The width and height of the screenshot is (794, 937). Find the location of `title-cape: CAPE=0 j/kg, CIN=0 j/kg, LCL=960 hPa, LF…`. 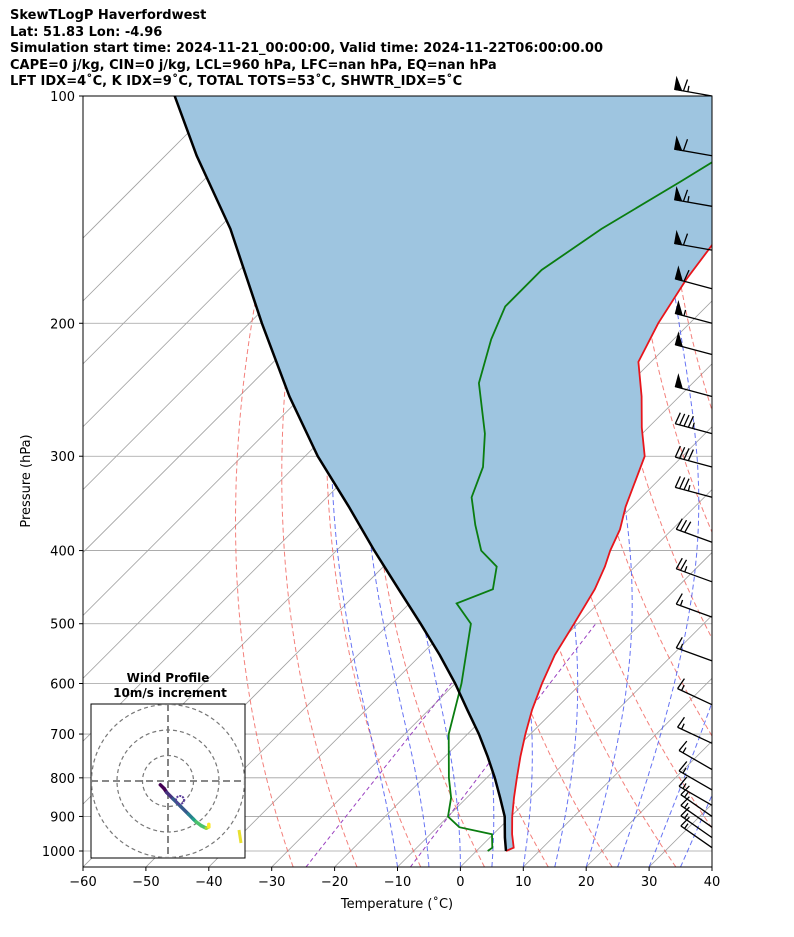

title-cape: CAPE=0 j/kg, CIN=0 j/kg, LCL=960 hPa, LF… is located at coordinates (253, 65).